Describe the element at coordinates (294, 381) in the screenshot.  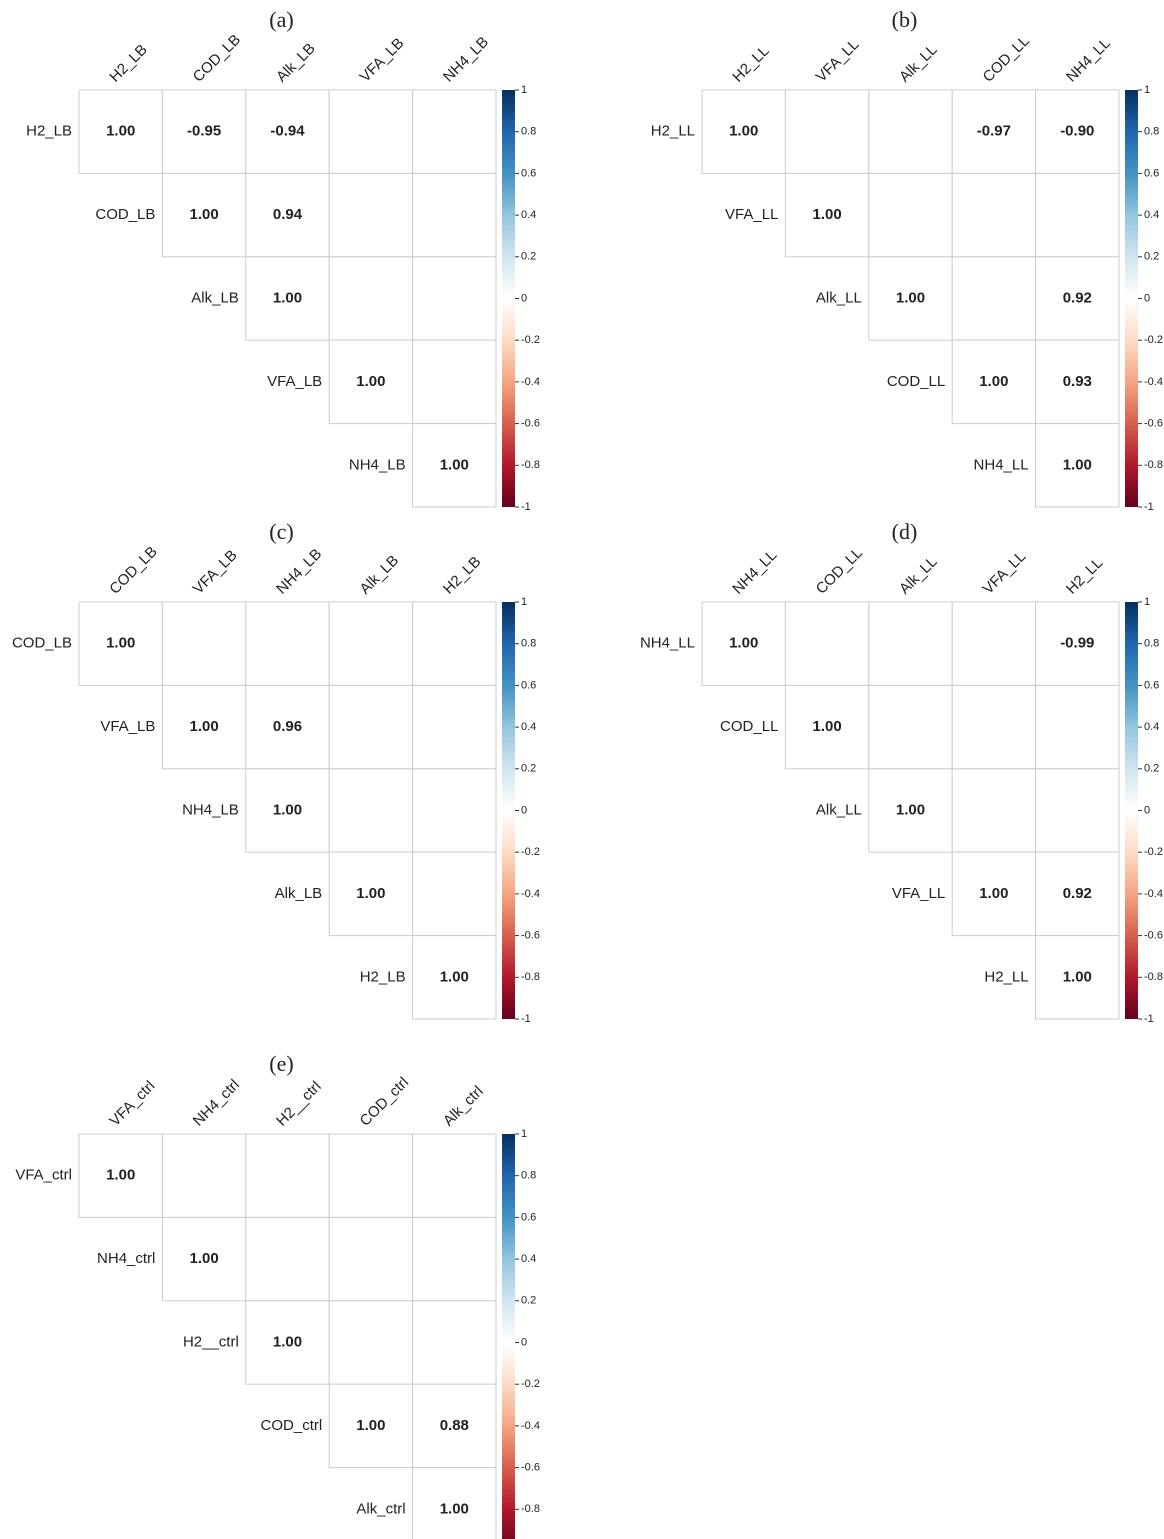
I see `row-label: VFA_LB` at that location.